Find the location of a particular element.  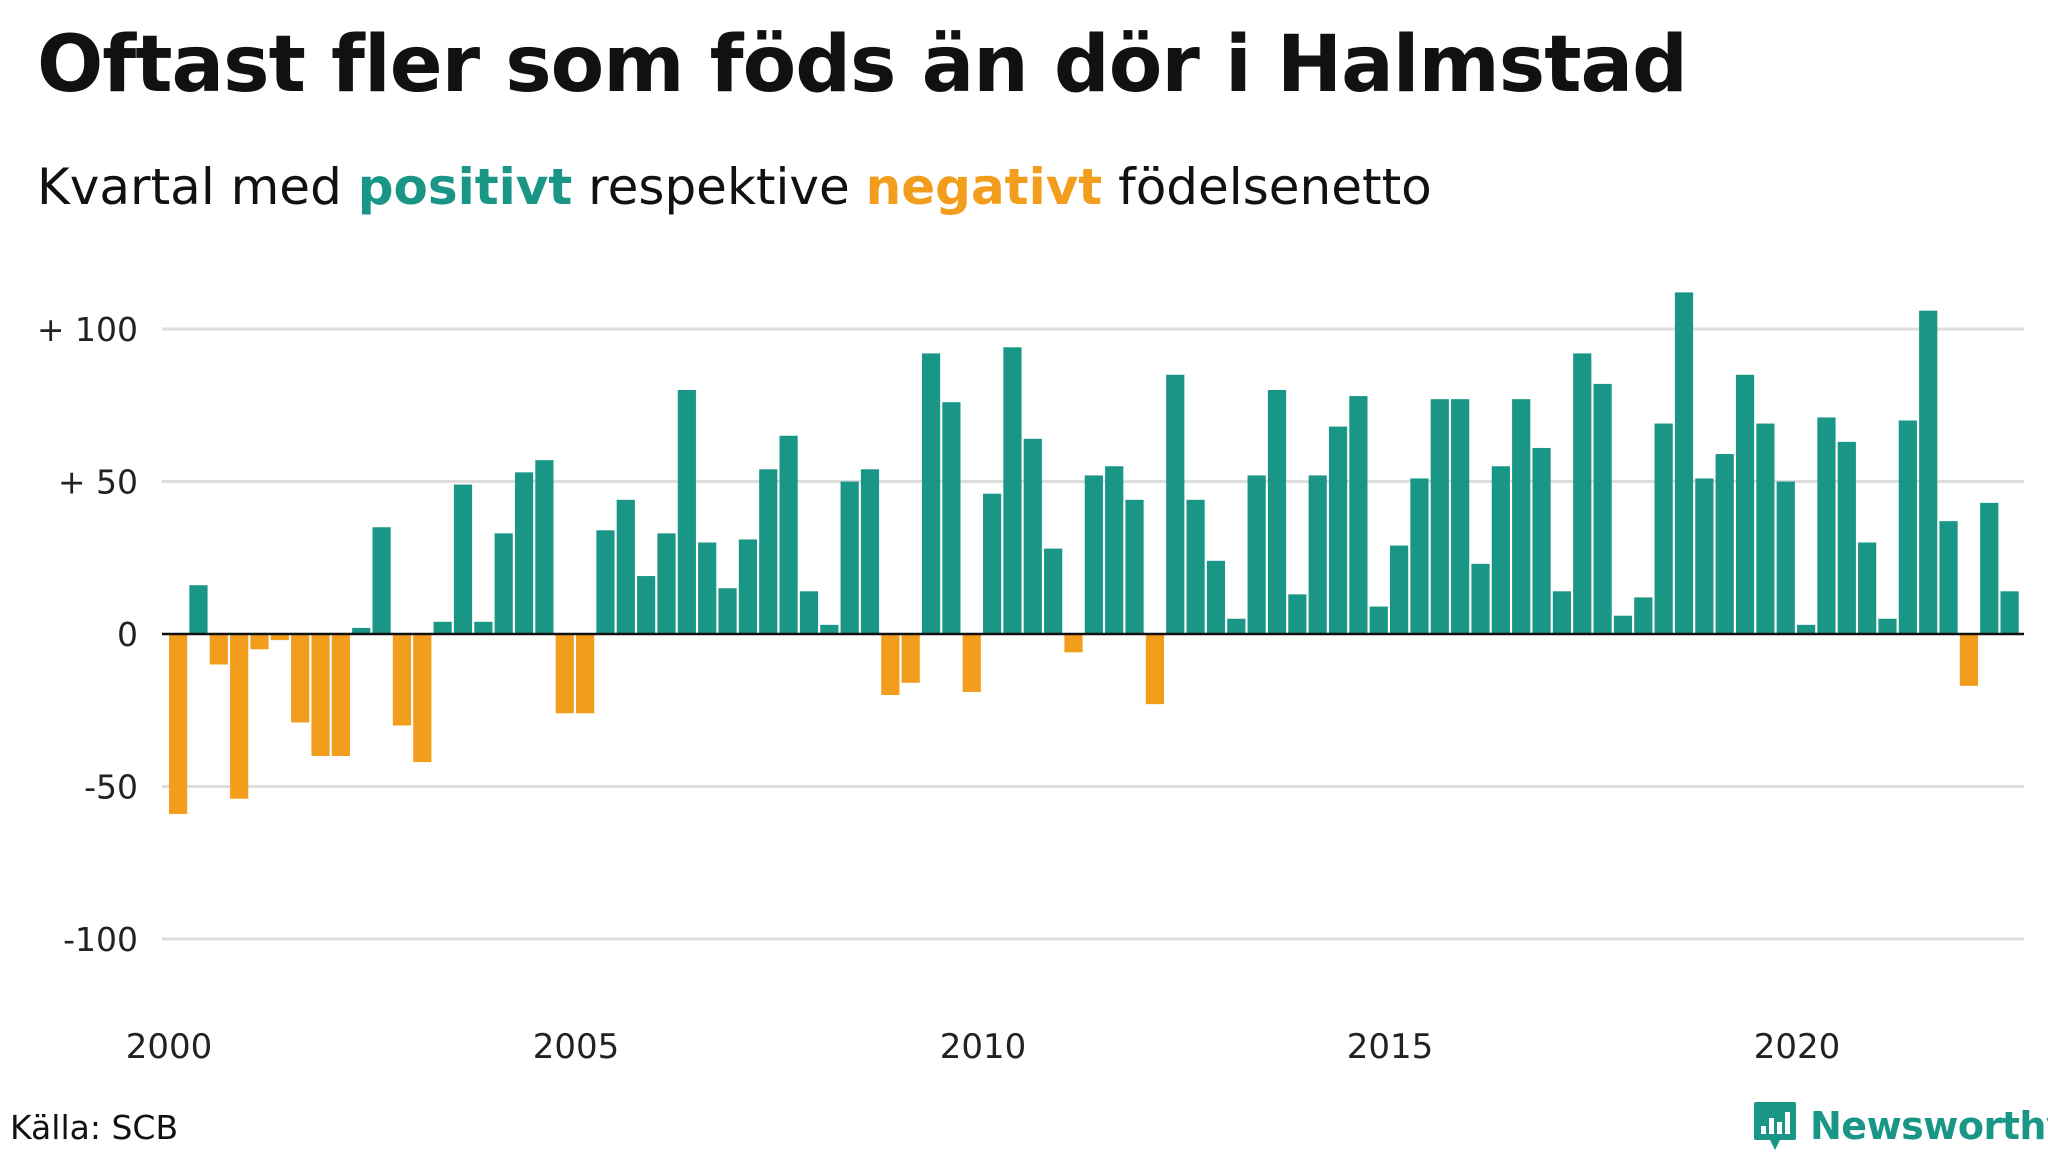

x-tick-label: 2010 is located at coordinates (983, 1047).